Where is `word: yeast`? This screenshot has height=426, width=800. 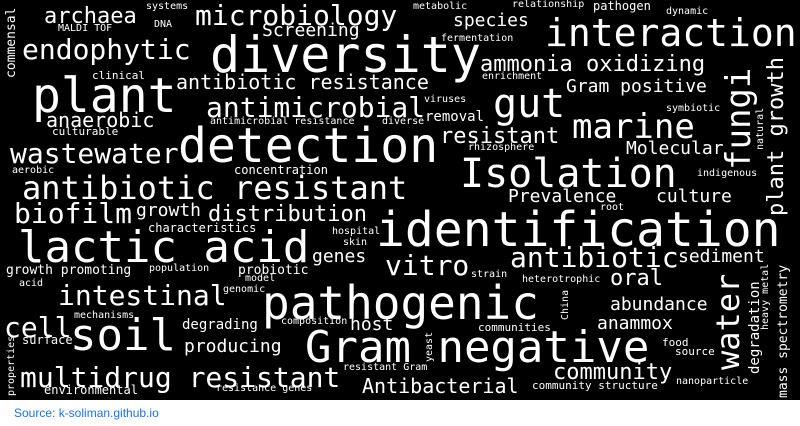
word: yeast is located at coordinates (429, 346).